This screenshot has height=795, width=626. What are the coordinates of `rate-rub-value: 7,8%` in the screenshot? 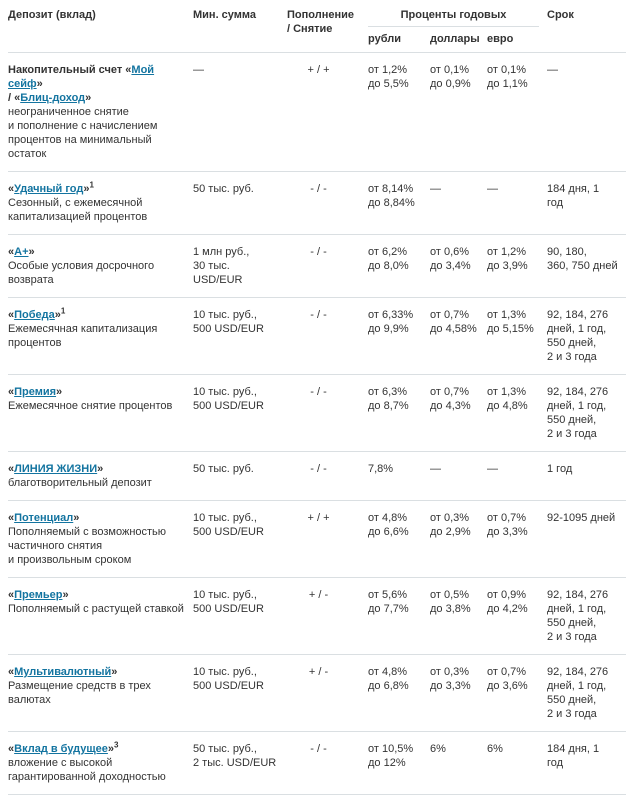 It's located at (381, 469).